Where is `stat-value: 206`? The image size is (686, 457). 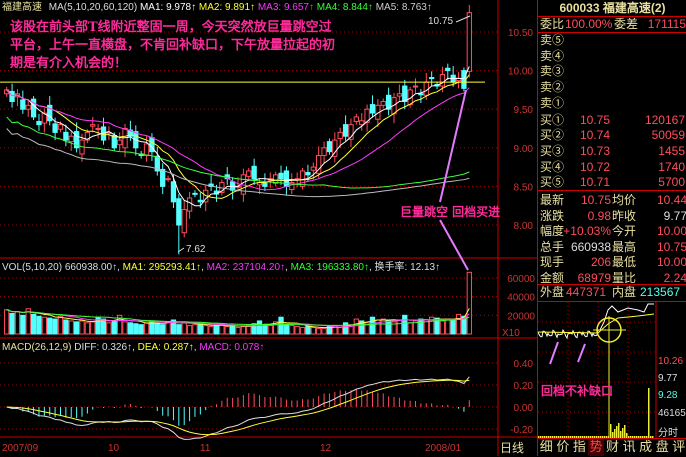 stat-value: 206 is located at coordinates (601, 262).